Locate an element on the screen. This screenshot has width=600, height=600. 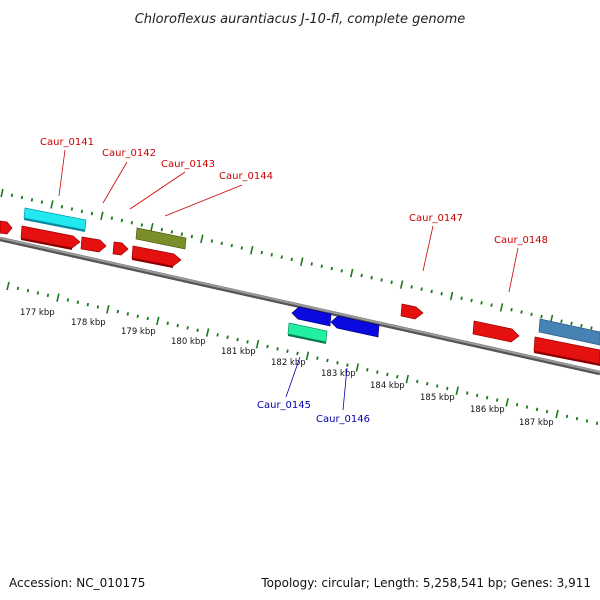
gene-label-caur-0141: Caur_0141 is located at coordinates (67, 142).